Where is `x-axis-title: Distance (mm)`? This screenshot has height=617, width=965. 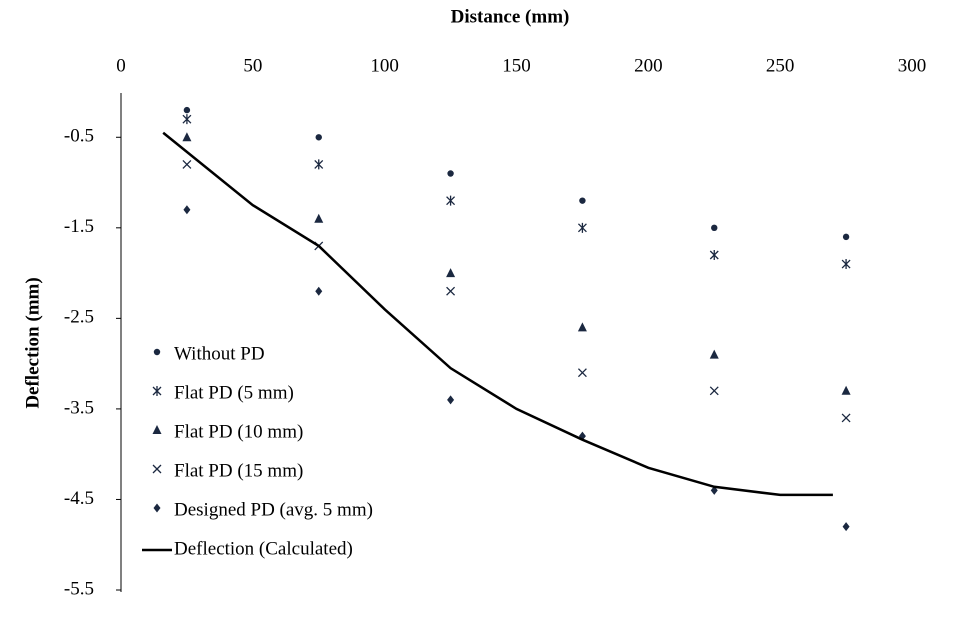
x-axis-title: Distance (mm) is located at coordinates (510, 16).